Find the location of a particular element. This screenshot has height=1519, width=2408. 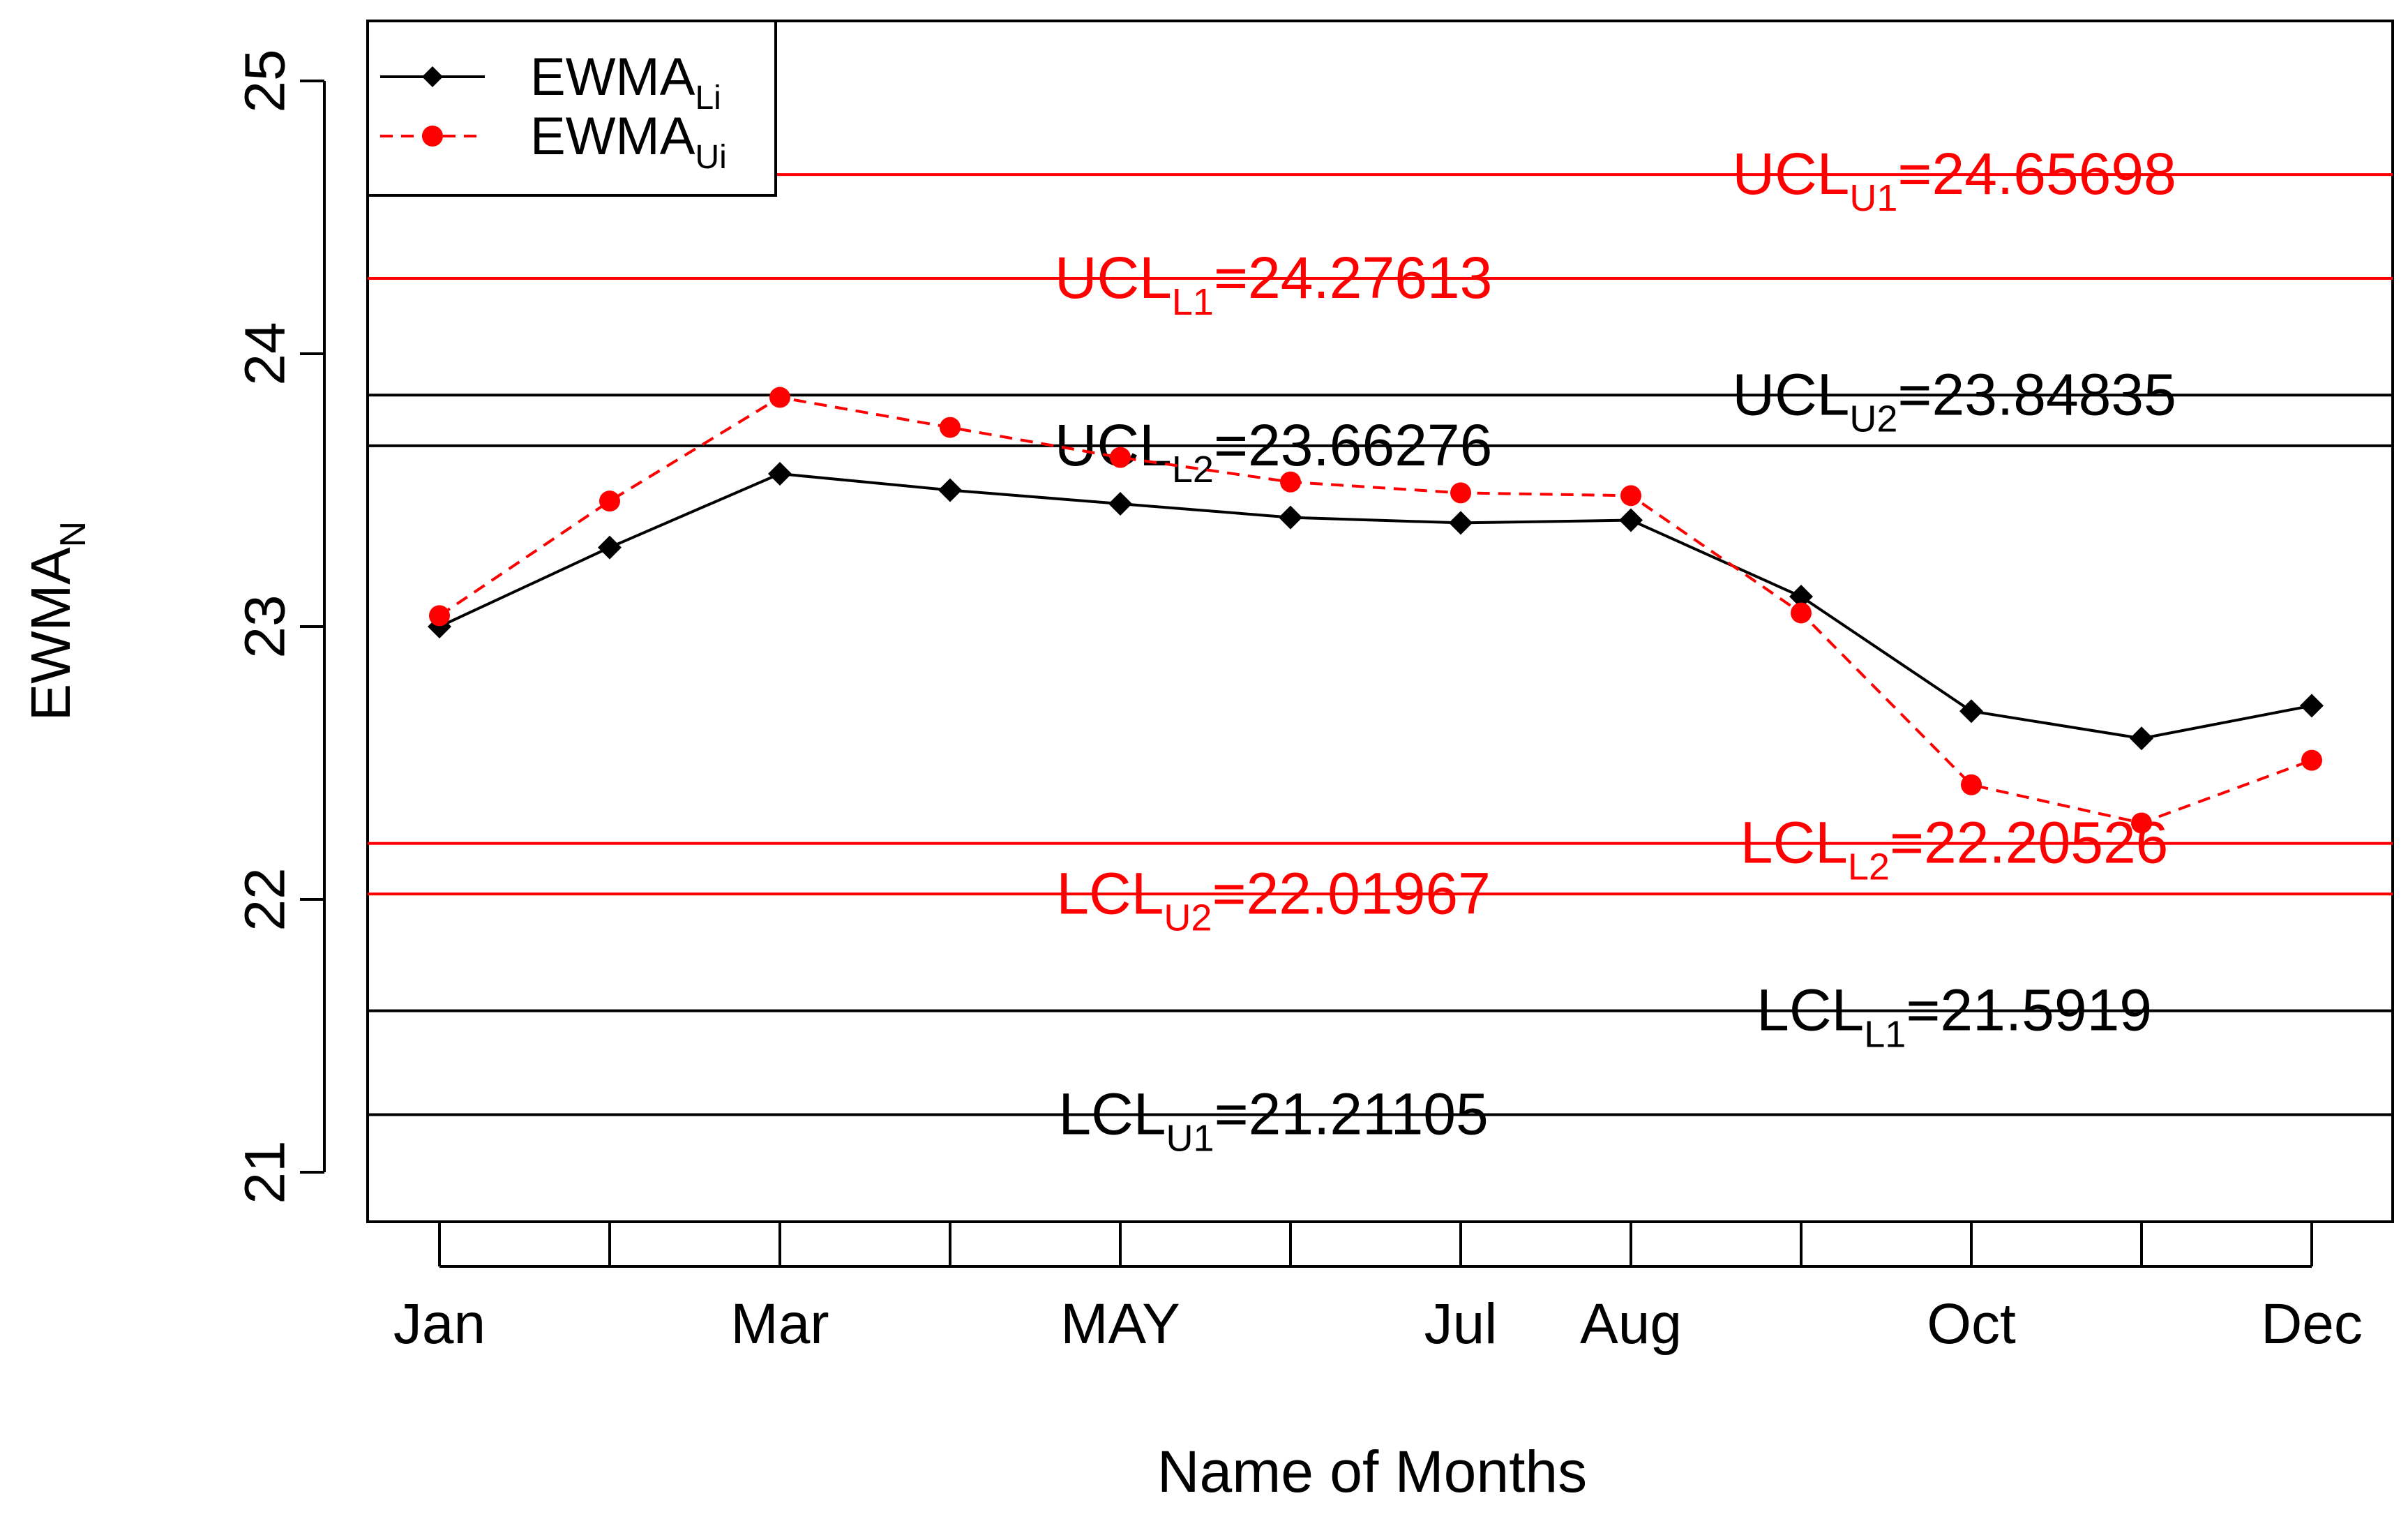

legend-entry-li-label: EWMALi is located at coordinates (625, 82).